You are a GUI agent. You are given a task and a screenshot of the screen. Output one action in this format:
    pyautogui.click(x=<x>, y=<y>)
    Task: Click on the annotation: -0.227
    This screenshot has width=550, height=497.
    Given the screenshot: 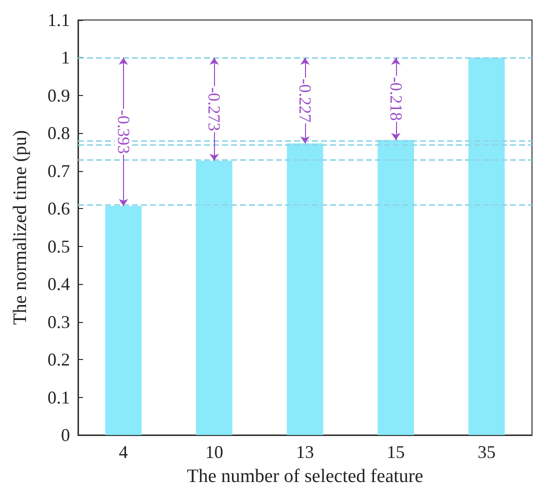 What is the action you would take?
    pyautogui.click(x=305, y=100)
    